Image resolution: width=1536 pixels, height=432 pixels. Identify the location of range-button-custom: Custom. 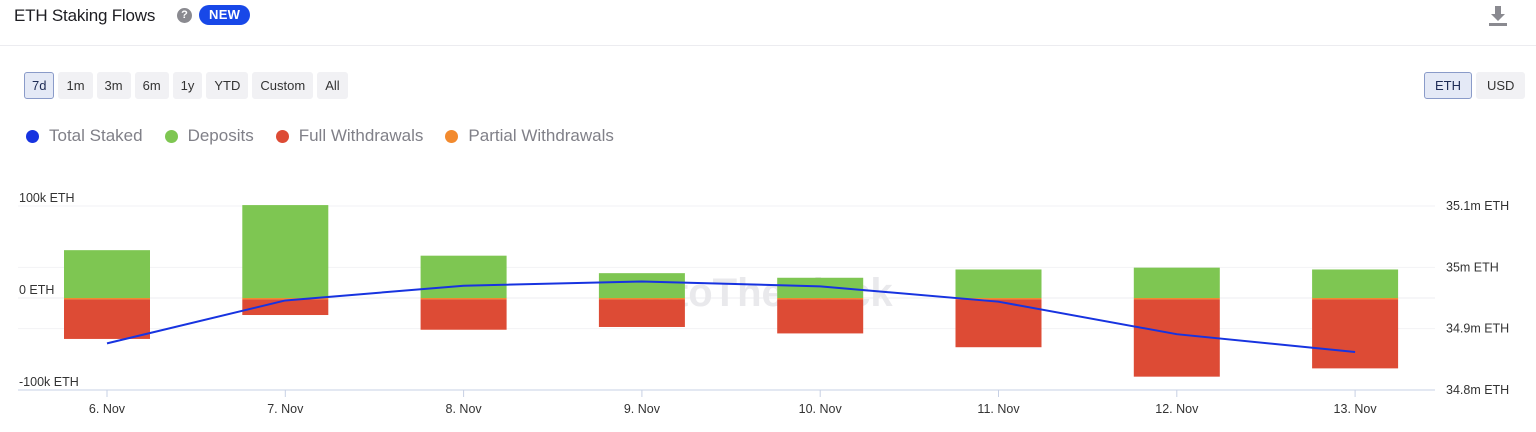
(283, 85).